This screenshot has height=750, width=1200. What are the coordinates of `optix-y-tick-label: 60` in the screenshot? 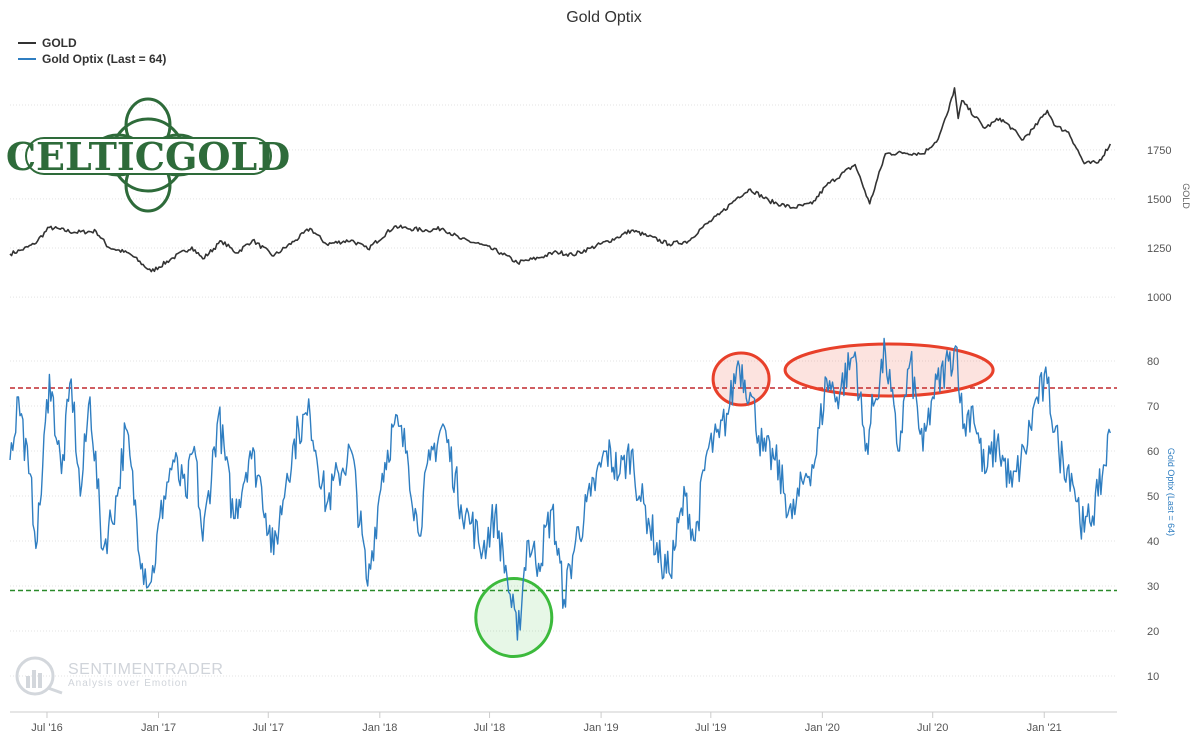 It's located at (1153, 452).